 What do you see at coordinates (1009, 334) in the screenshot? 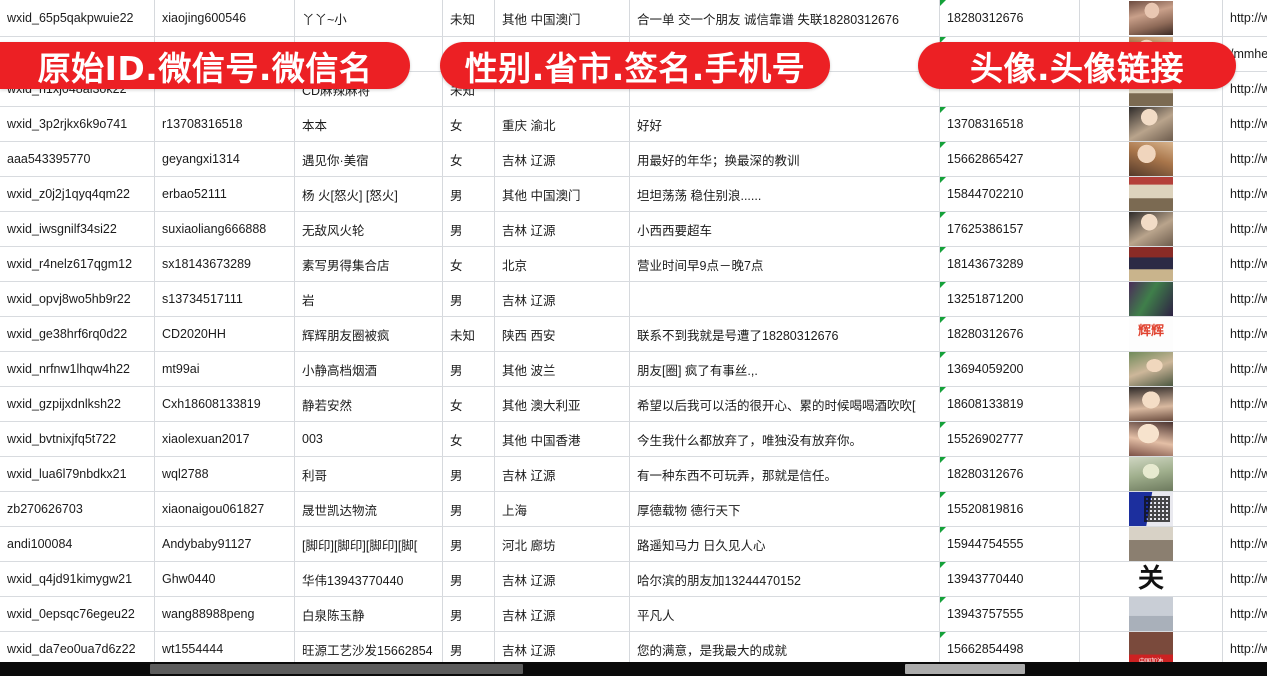
I see `cell-phone: 18280312676` at bounding box center [1009, 334].